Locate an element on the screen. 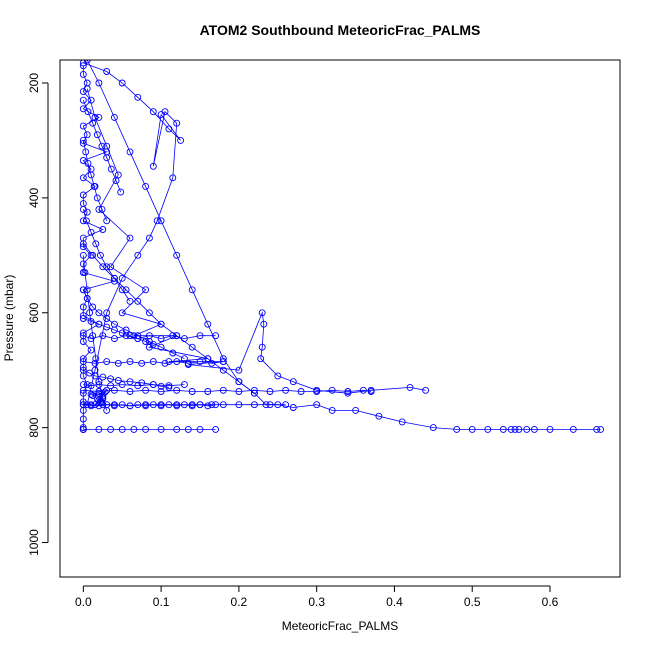 This screenshot has width=650, height=655. y-tick-label: 1000 is located at coordinates (34, 542).